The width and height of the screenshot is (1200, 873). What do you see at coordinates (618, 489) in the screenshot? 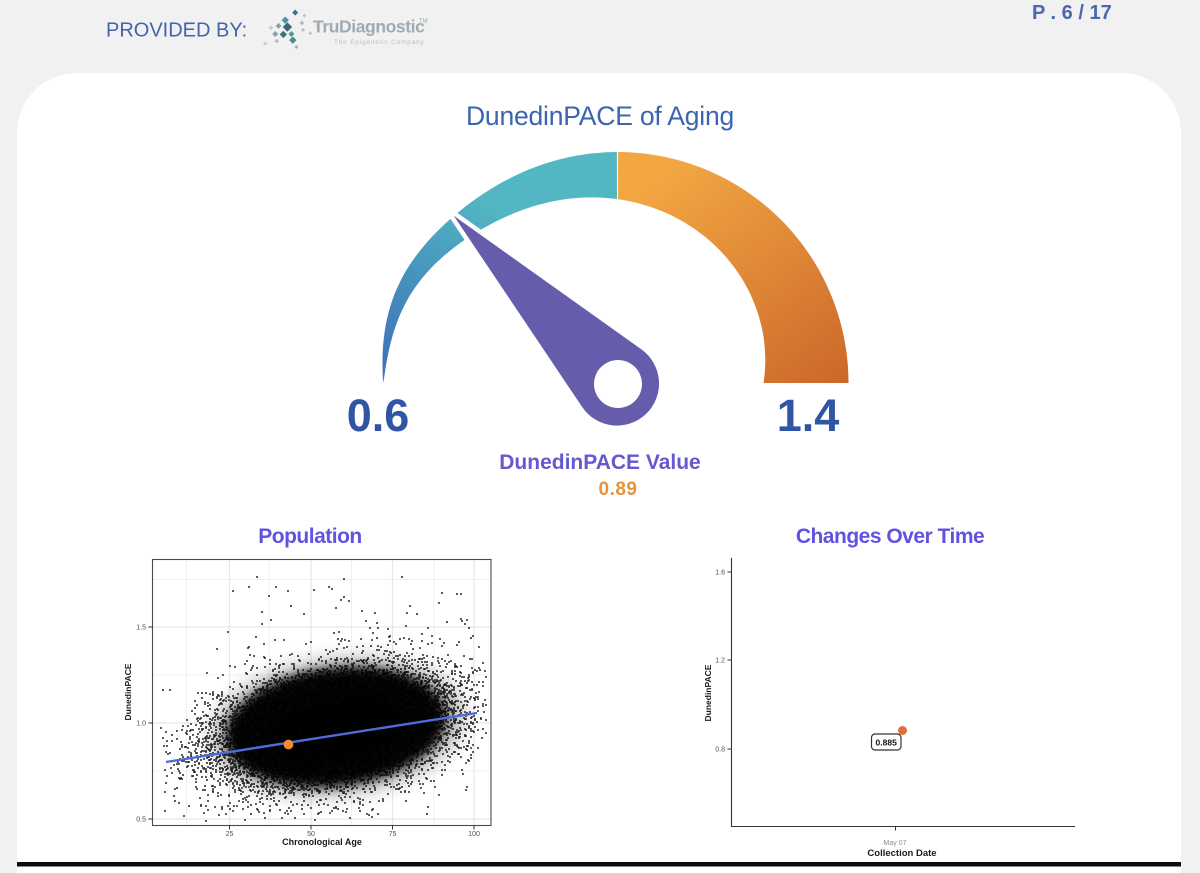
I see `svg-text: 0.89` at bounding box center [618, 489].